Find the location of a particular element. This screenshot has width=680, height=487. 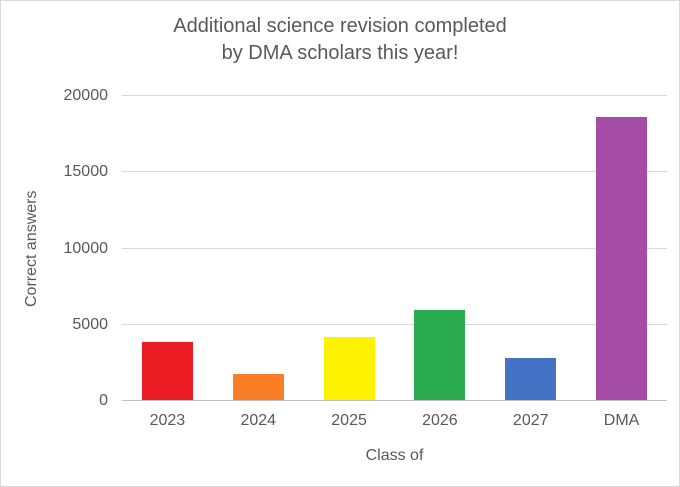

x-tick-label-2027: 2027 is located at coordinates (530, 420).